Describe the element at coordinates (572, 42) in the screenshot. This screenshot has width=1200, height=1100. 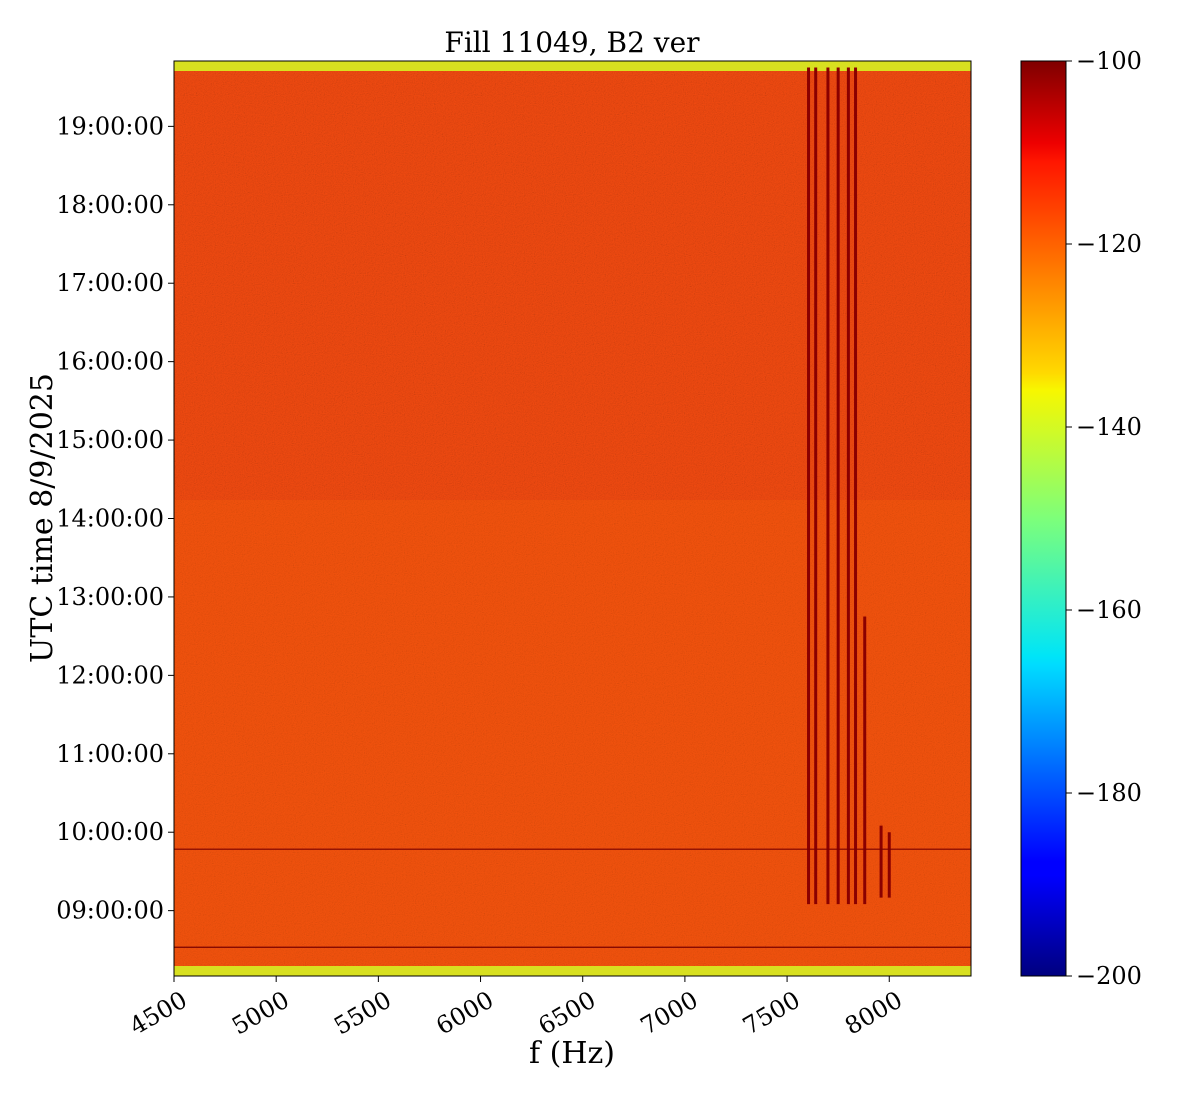
I see `chart-title: Fill 11049, B2 ver` at that location.